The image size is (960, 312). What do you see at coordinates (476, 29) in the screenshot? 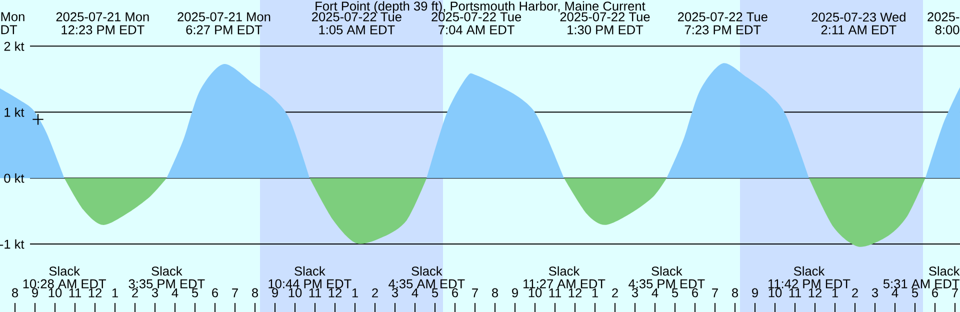
I see `annotation: 7:04 AM EDT` at bounding box center [476, 29].